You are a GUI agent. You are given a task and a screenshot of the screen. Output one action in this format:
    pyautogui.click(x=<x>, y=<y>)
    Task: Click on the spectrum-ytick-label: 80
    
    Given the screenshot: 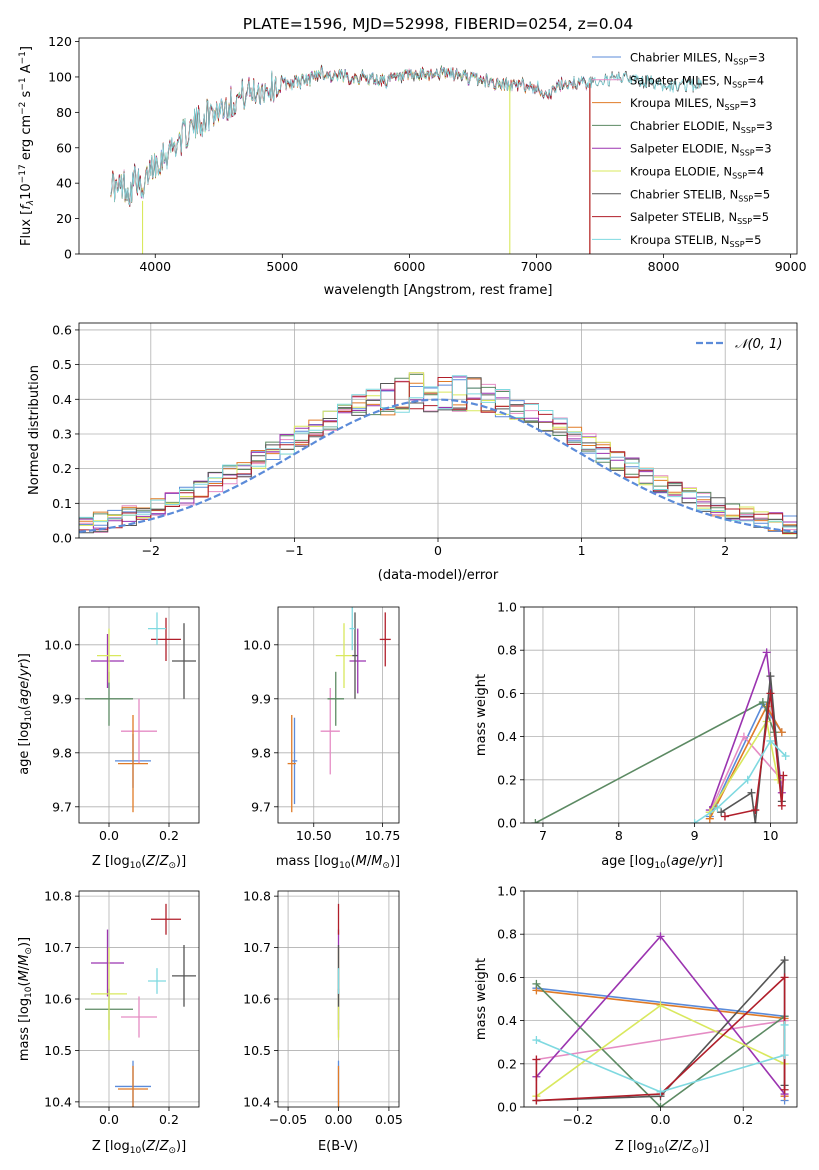 What is the action you would take?
    pyautogui.click(x=64, y=112)
    